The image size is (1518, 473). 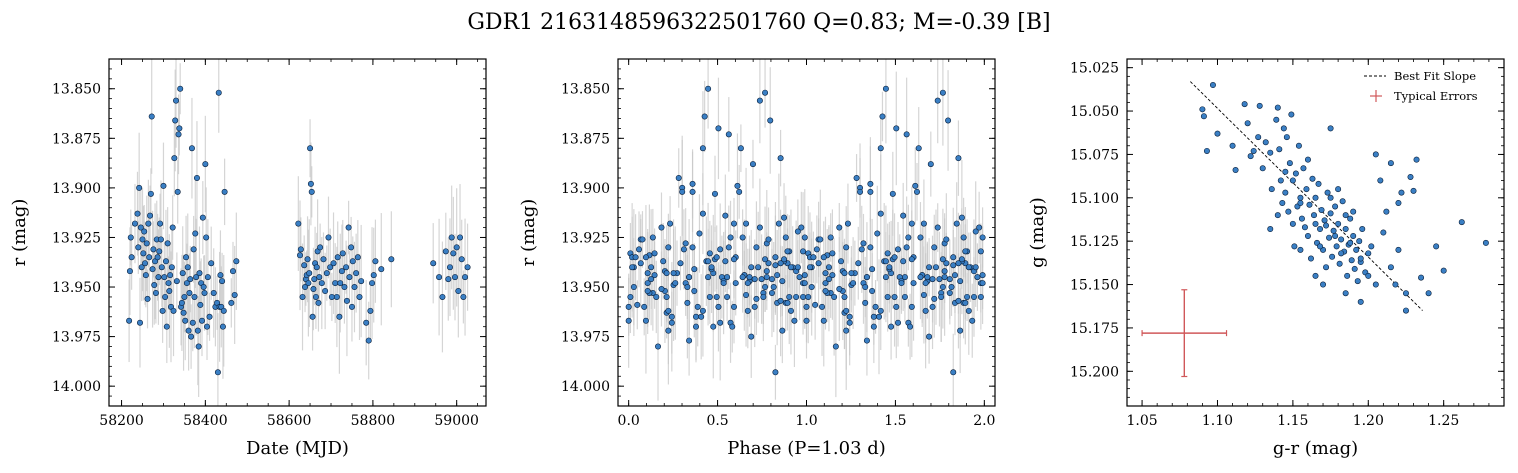 I want to click on y-tick-label: 15.200, so click(x=1094, y=372).